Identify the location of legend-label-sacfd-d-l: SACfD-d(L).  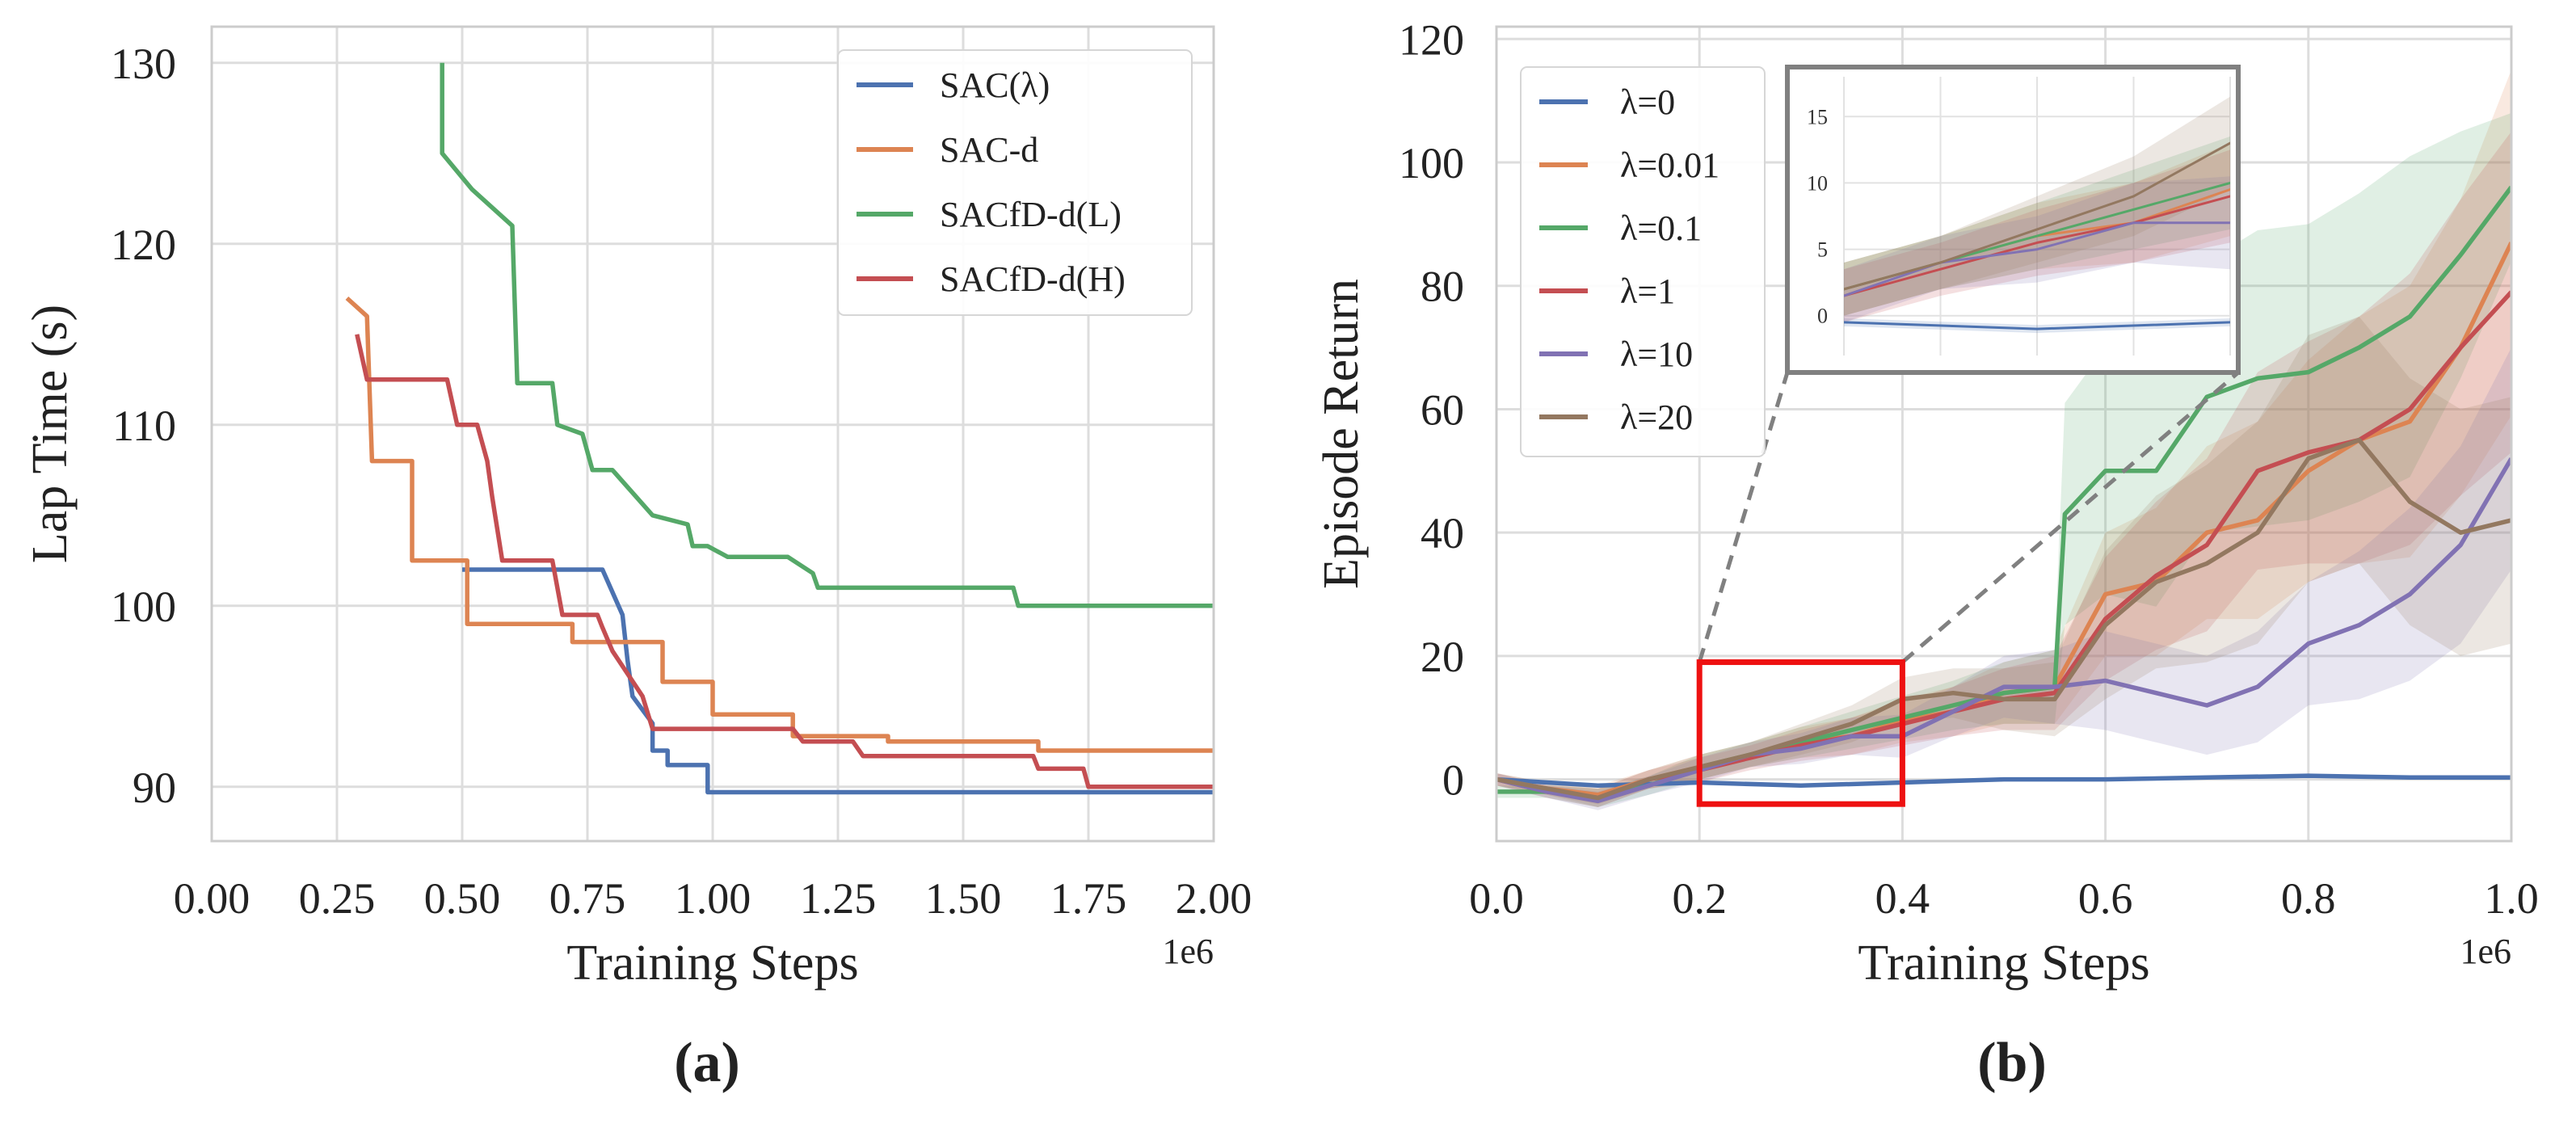
(1031, 215).